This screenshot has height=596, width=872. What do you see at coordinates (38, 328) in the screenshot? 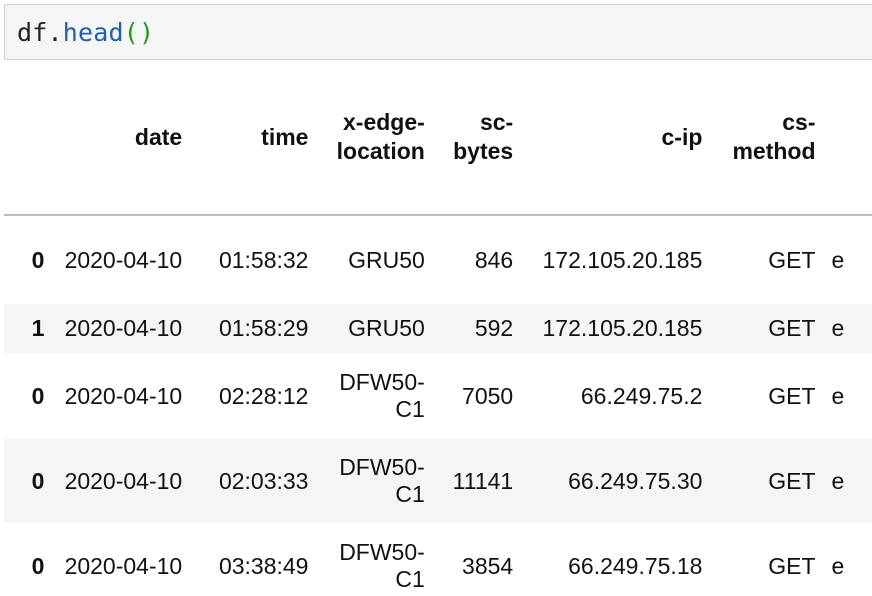
I see `row-index: 1` at bounding box center [38, 328].